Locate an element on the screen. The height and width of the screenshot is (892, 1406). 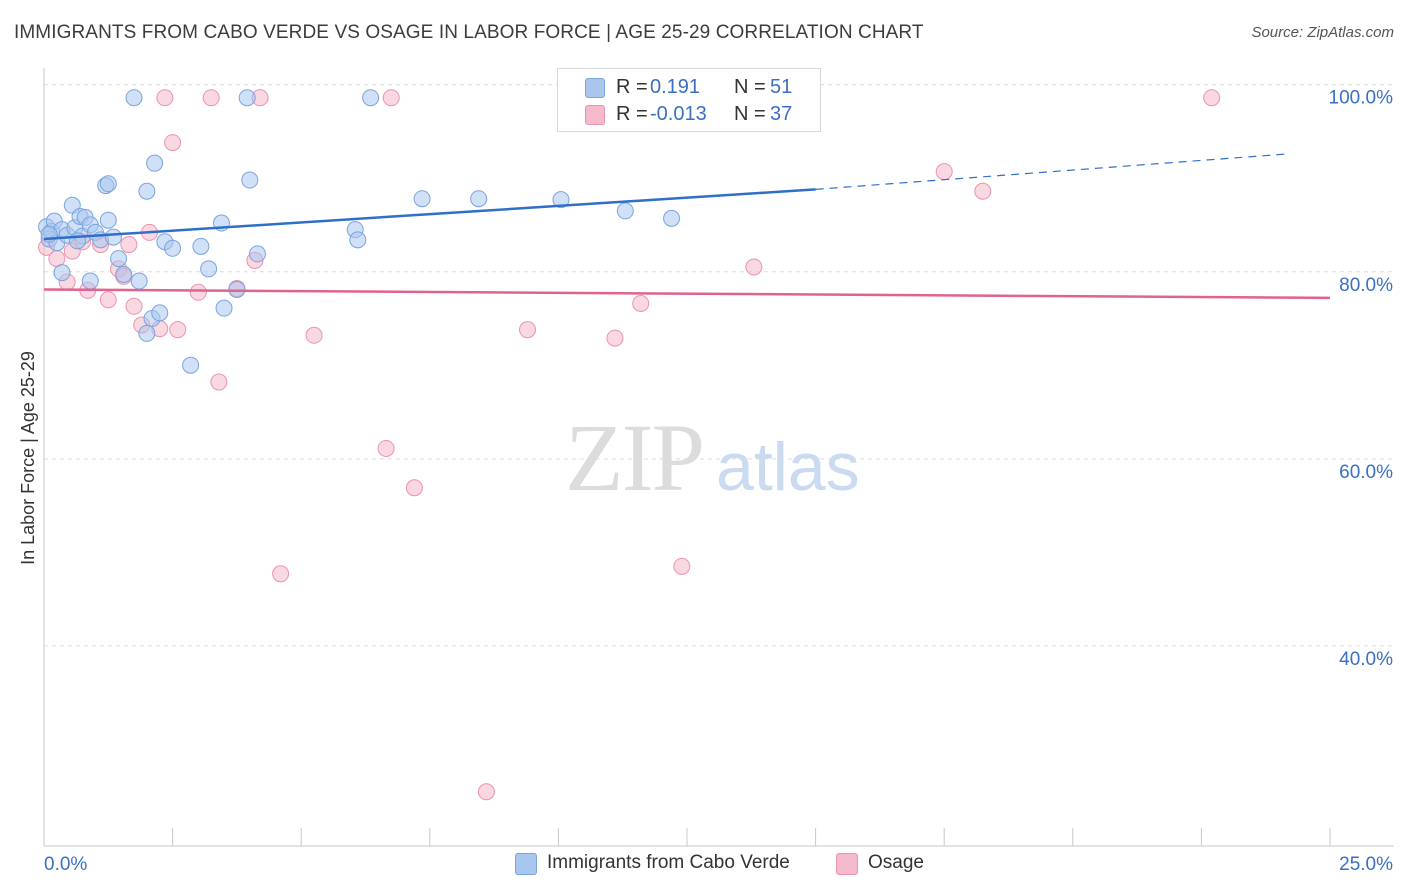
r-value: -0.013 is located at coordinates (678, 114).